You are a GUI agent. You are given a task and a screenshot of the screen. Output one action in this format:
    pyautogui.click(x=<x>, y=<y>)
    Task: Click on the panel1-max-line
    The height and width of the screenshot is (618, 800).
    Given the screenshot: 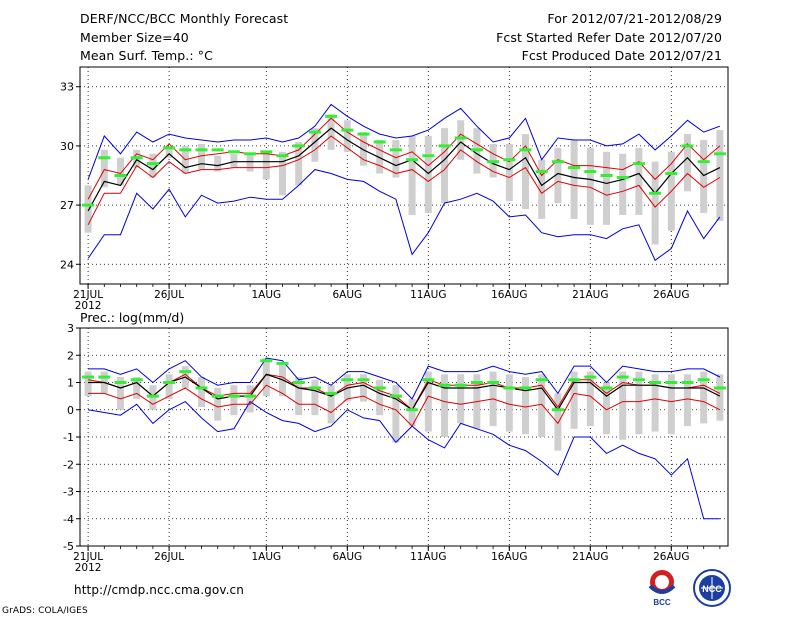 What is the action you would take?
    pyautogui.click(x=404, y=141)
    